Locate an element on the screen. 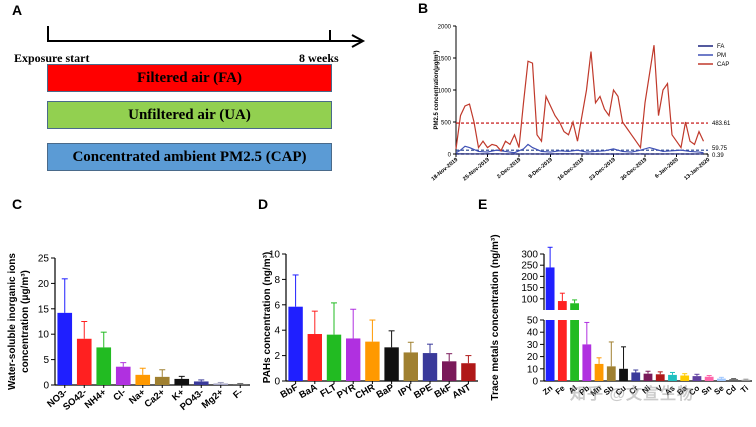  bar-e-lower-cd is located at coordinates (734, 380).